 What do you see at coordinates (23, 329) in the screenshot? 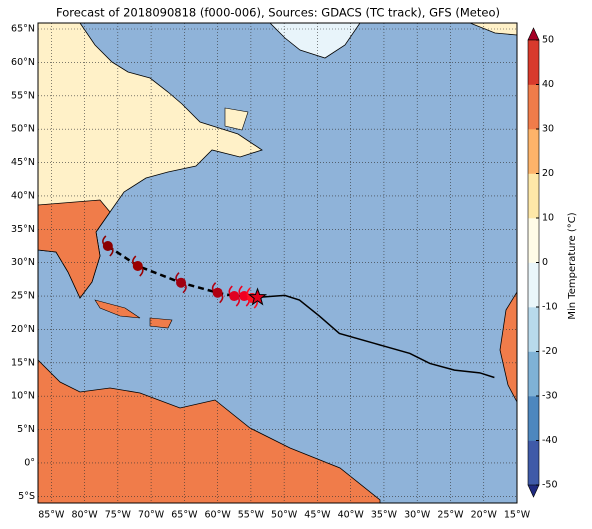
I see `lat-tick-label: 20°N` at bounding box center [23, 329].